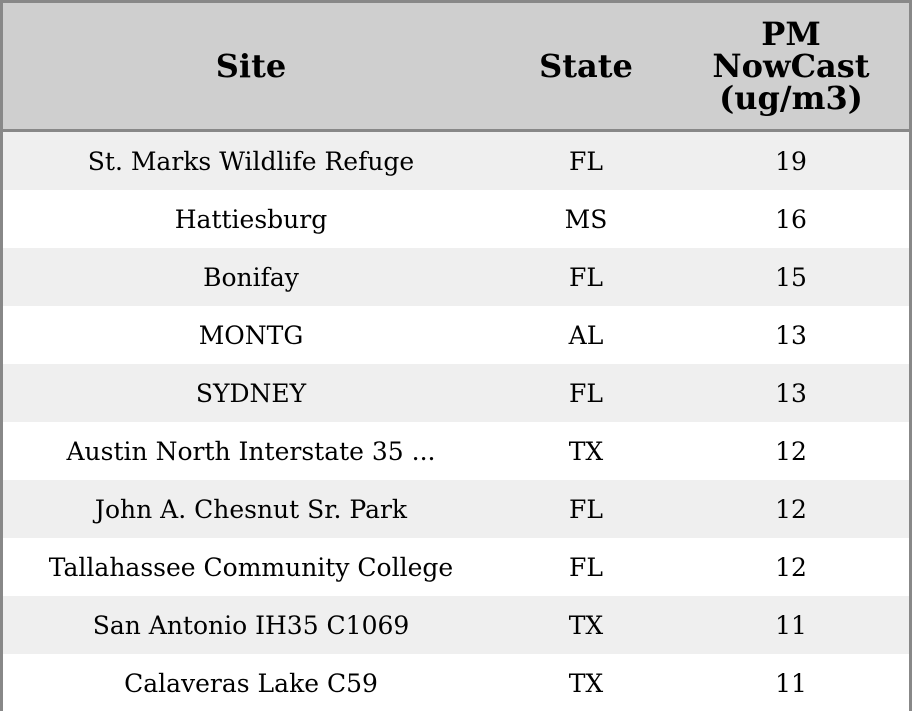 This screenshot has height=712, width=912. I want to click on table-row: St. Marks Wildlife Refuge FL 19, so click(456, 161).